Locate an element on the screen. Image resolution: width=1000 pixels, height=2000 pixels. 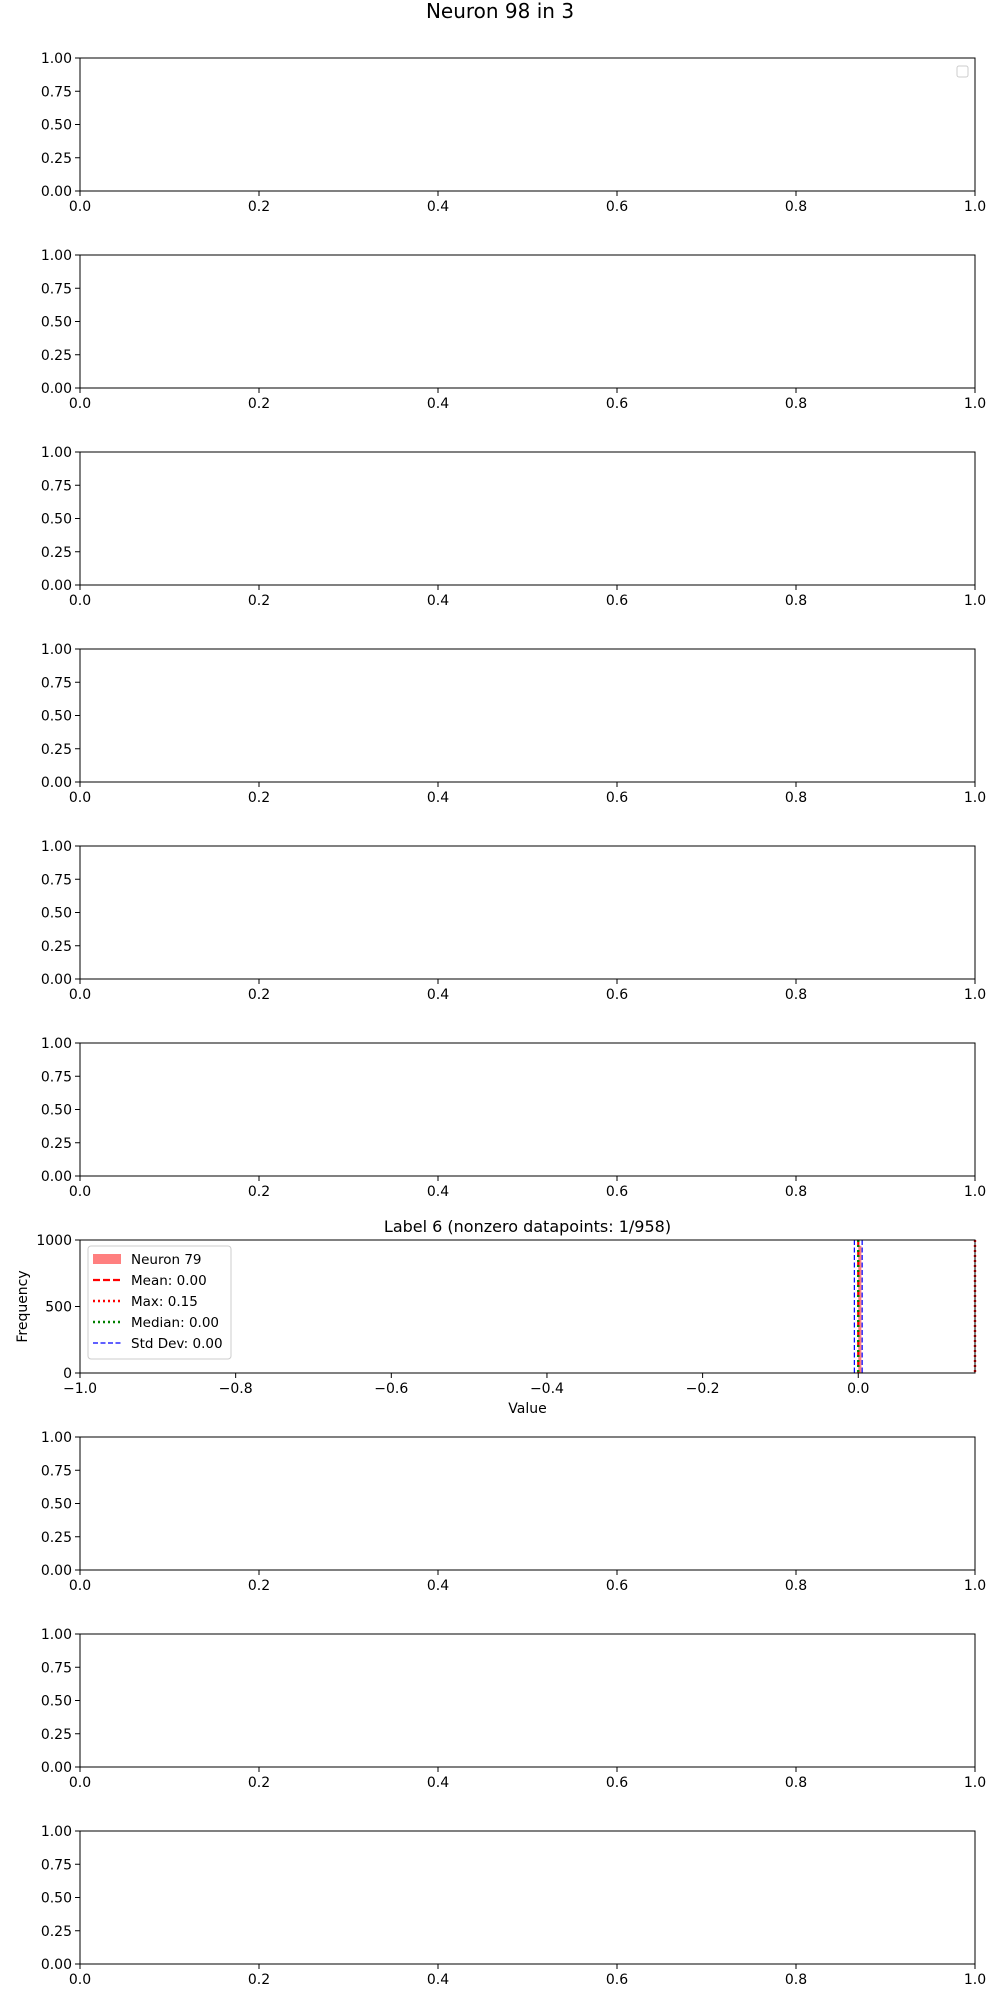
x-tick-label: −1.0 is located at coordinates (80, 1389).